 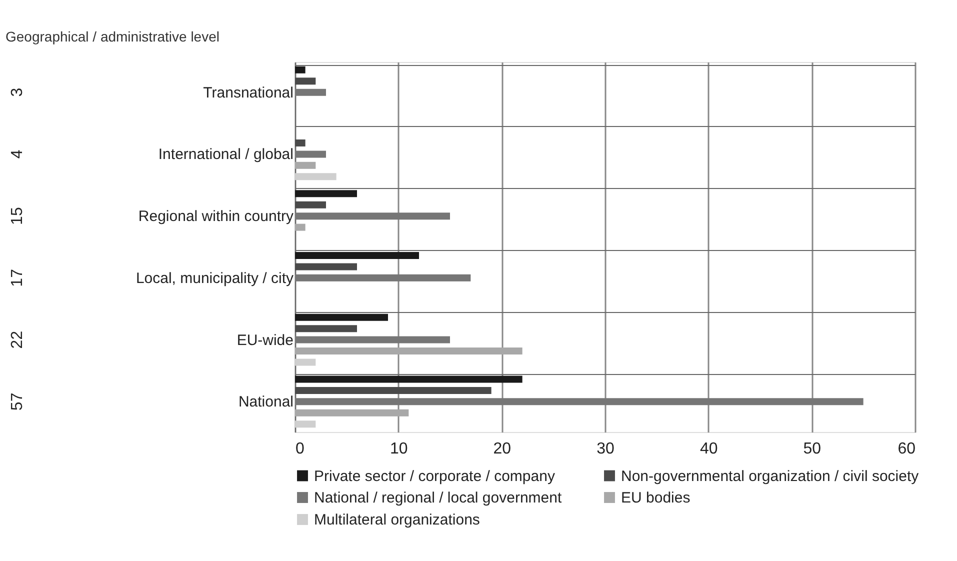 What do you see at coordinates (17, 277) in the screenshot?
I see `text: 17` at bounding box center [17, 277].